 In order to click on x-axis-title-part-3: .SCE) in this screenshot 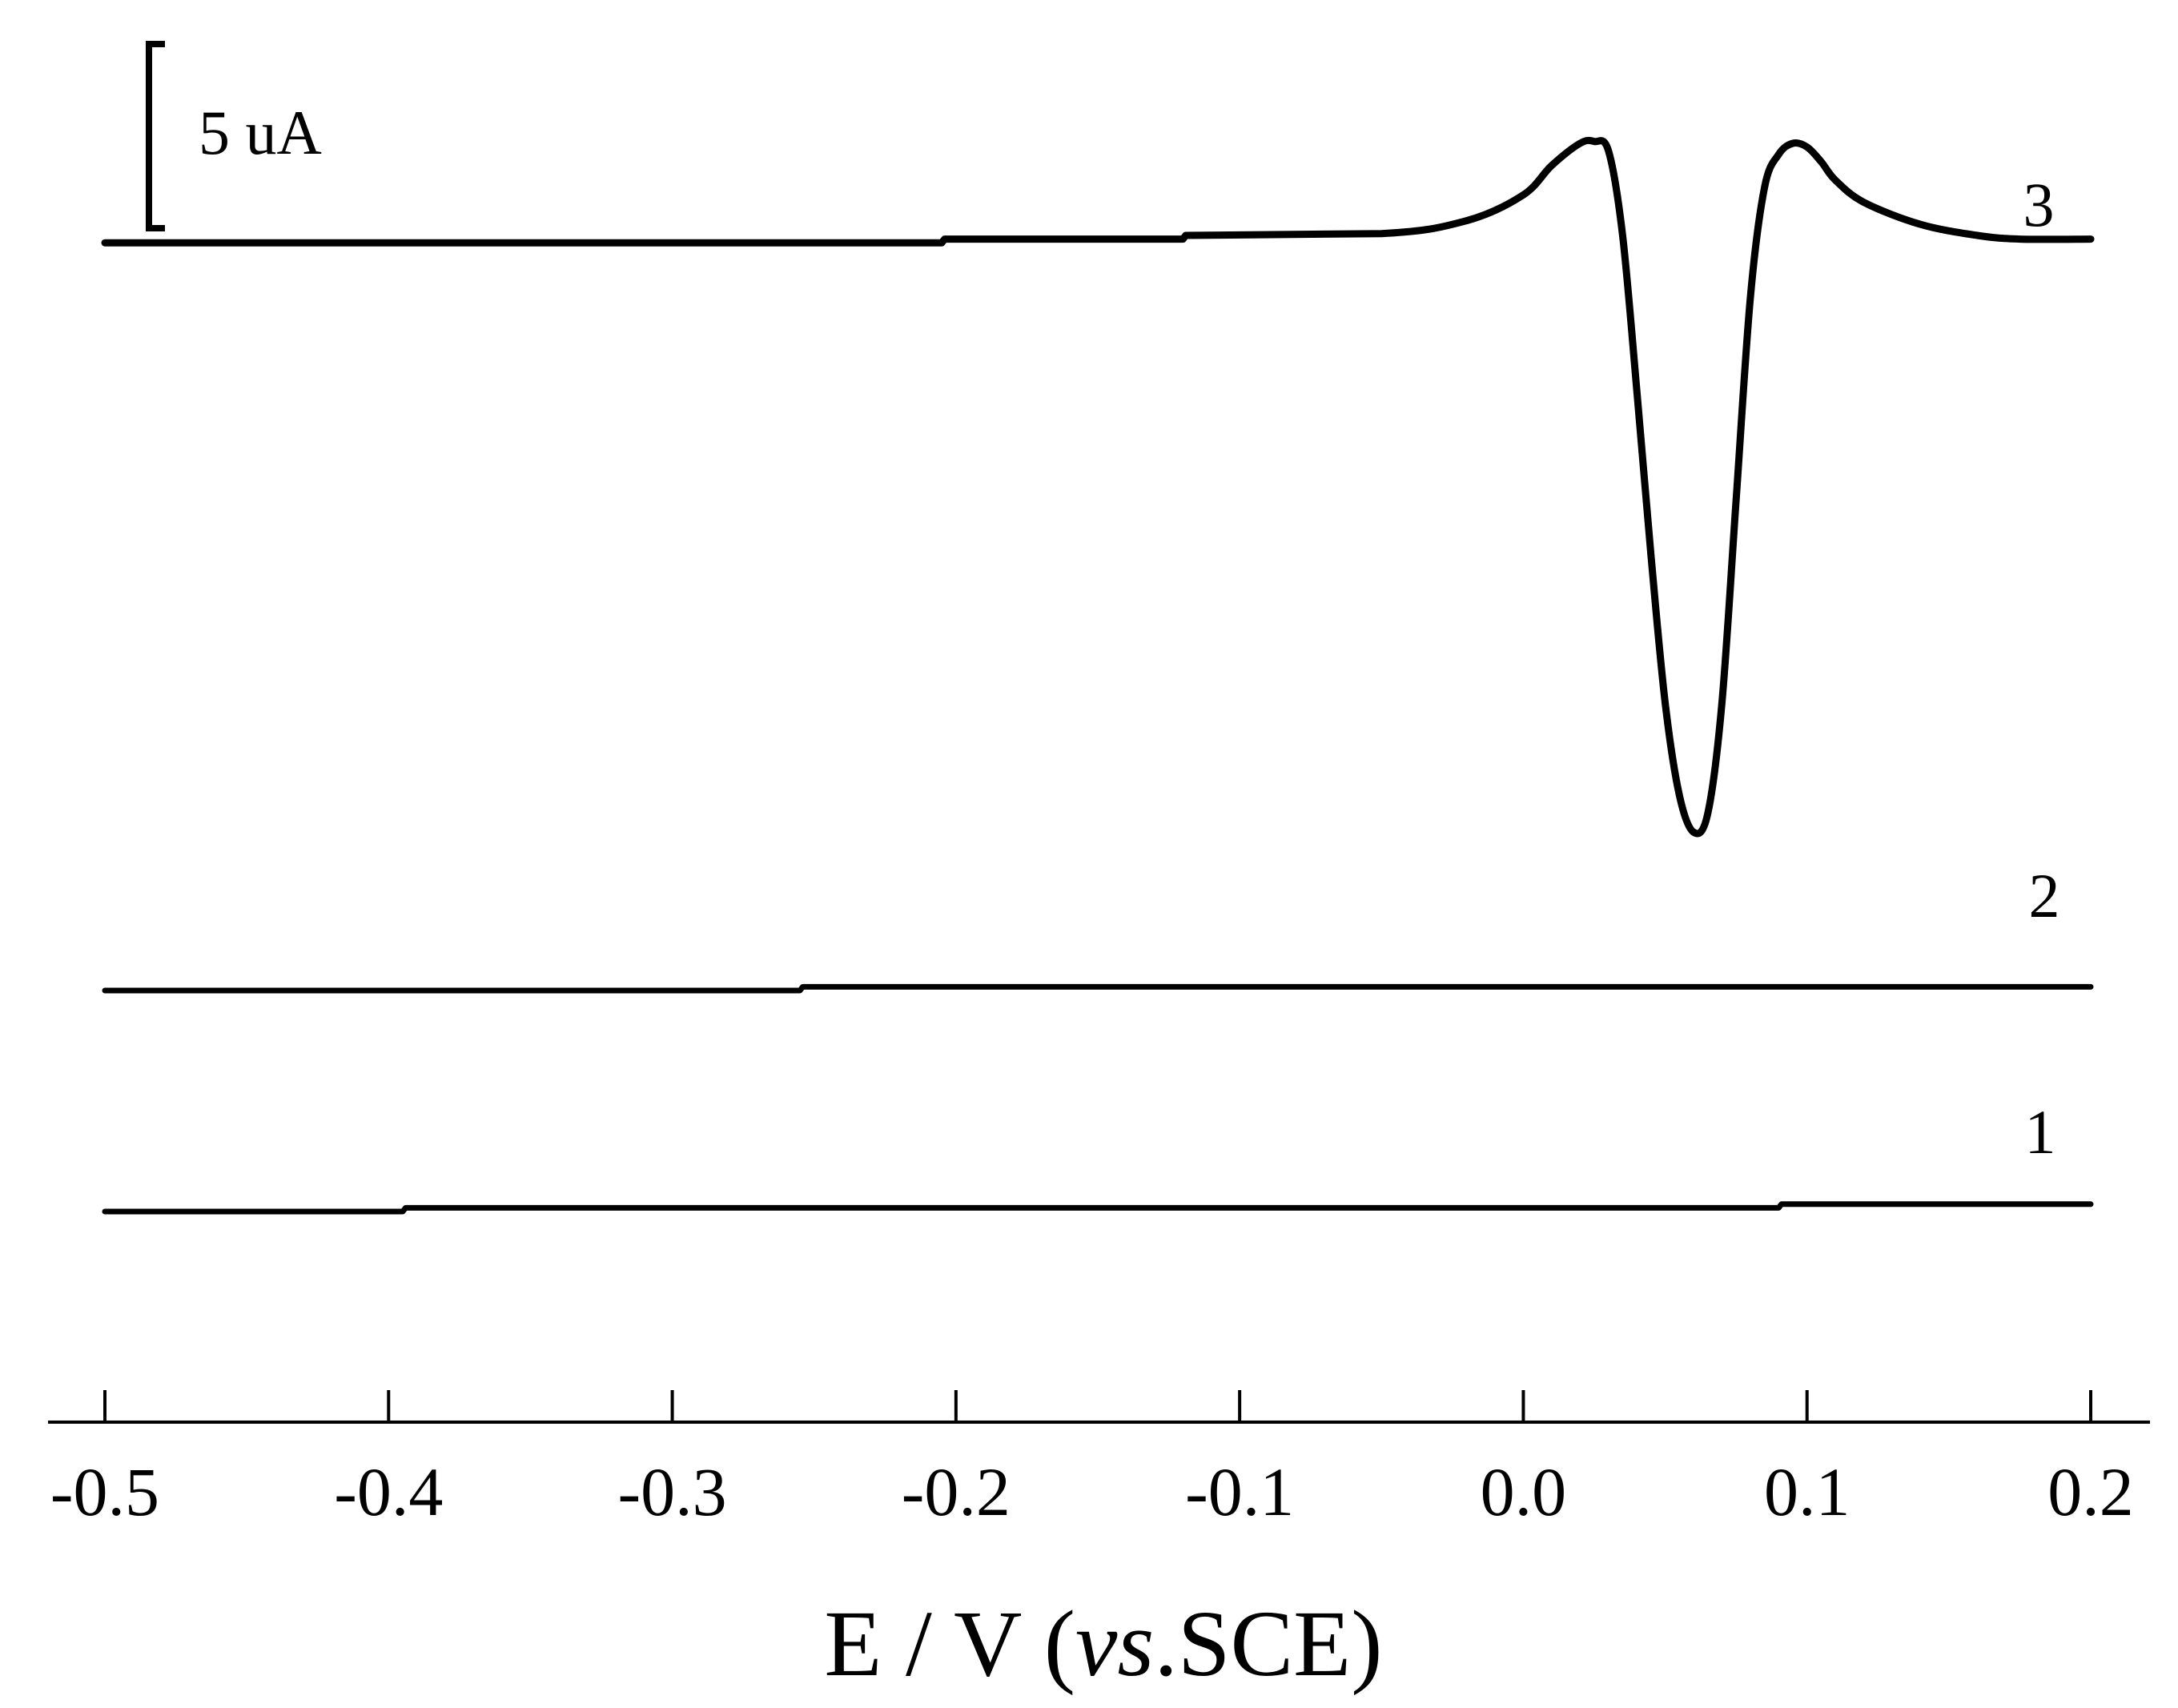, I will do `click(1268, 1644)`.